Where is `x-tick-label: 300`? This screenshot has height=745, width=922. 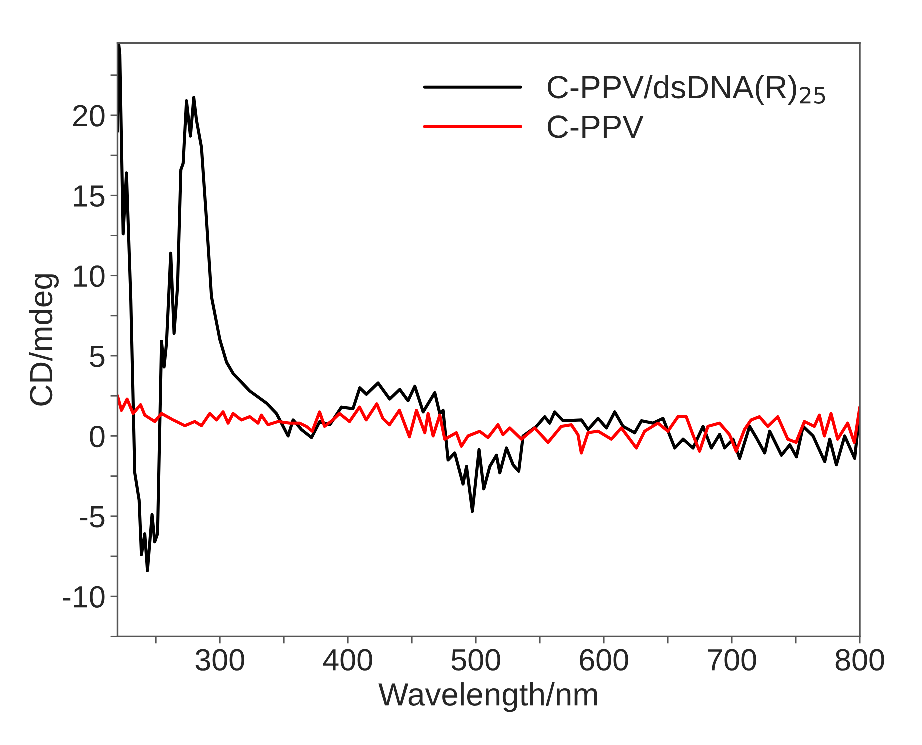
x-tick-label: 300 is located at coordinates (220, 660).